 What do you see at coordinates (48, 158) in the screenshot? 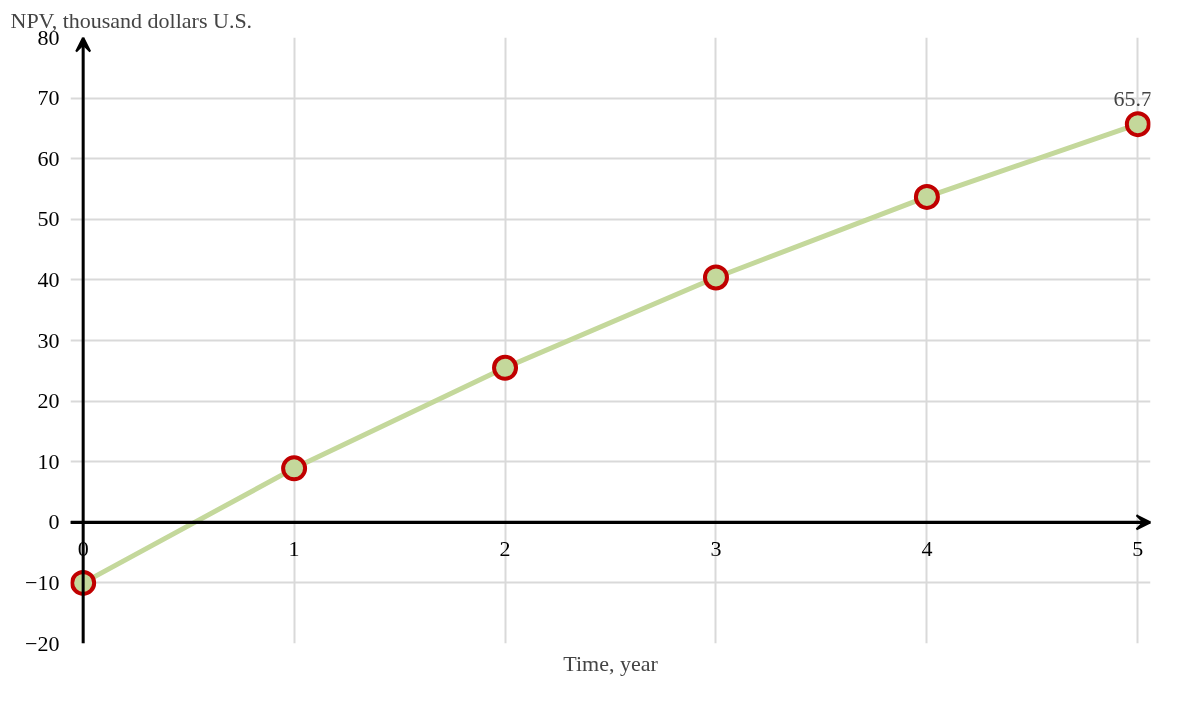
I see `y-tick-label: 60` at bounding box center [48, 158].